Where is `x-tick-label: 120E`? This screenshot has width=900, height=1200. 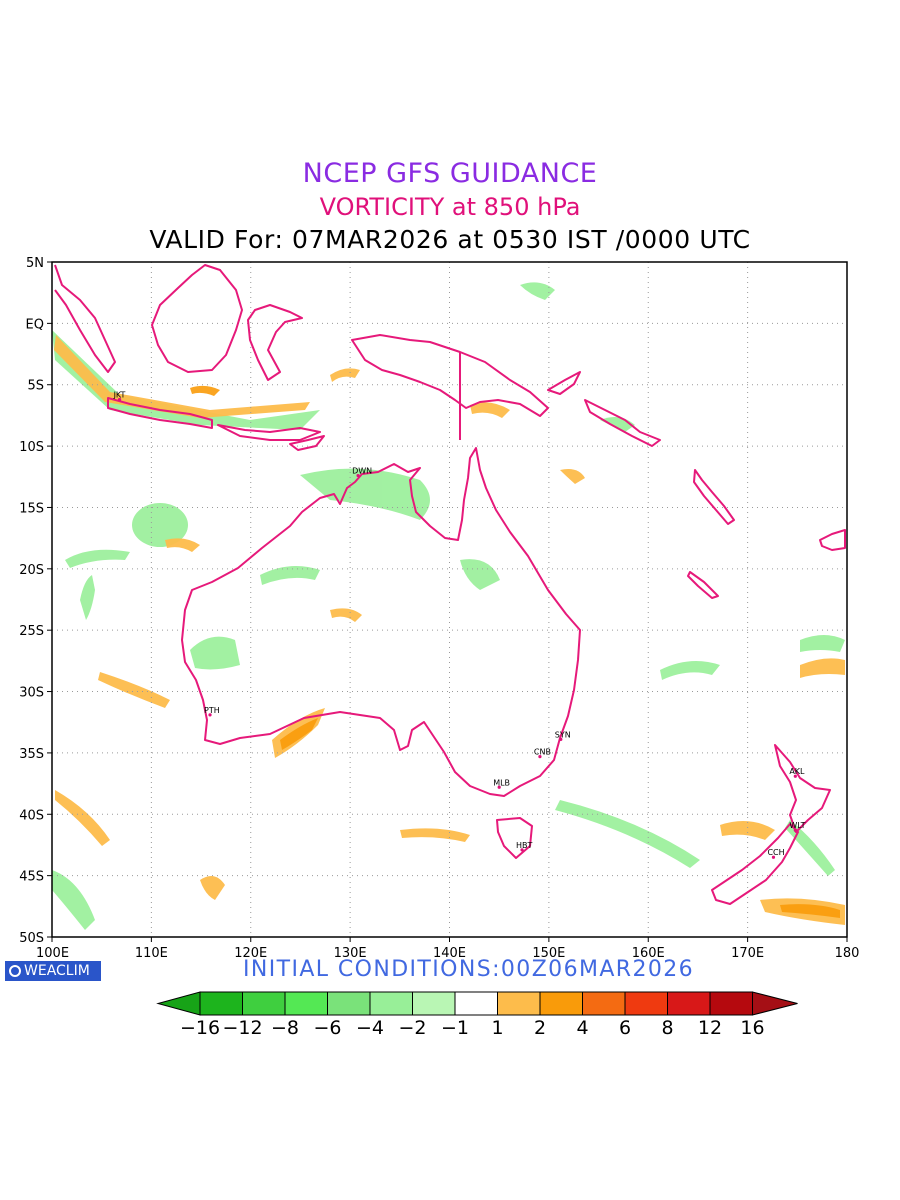
x-tick-label: 120E is located at coordinates (250, 953).